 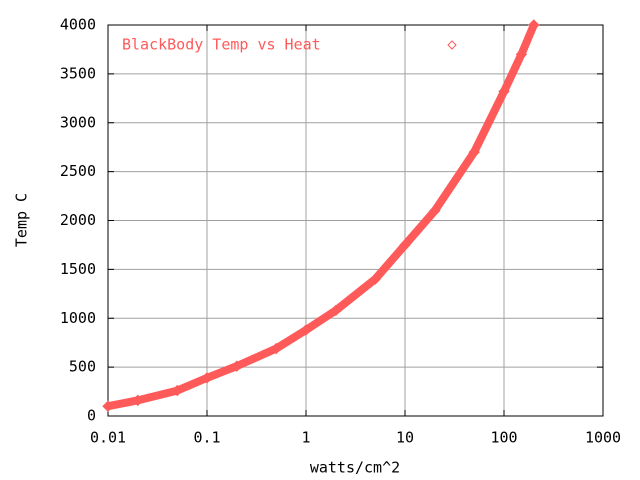 What do you see at coordinates (221, 45) in the screenshot?
I see `legend-label: BlackBody Temp vs Heat` at bounding box center [221, 45].